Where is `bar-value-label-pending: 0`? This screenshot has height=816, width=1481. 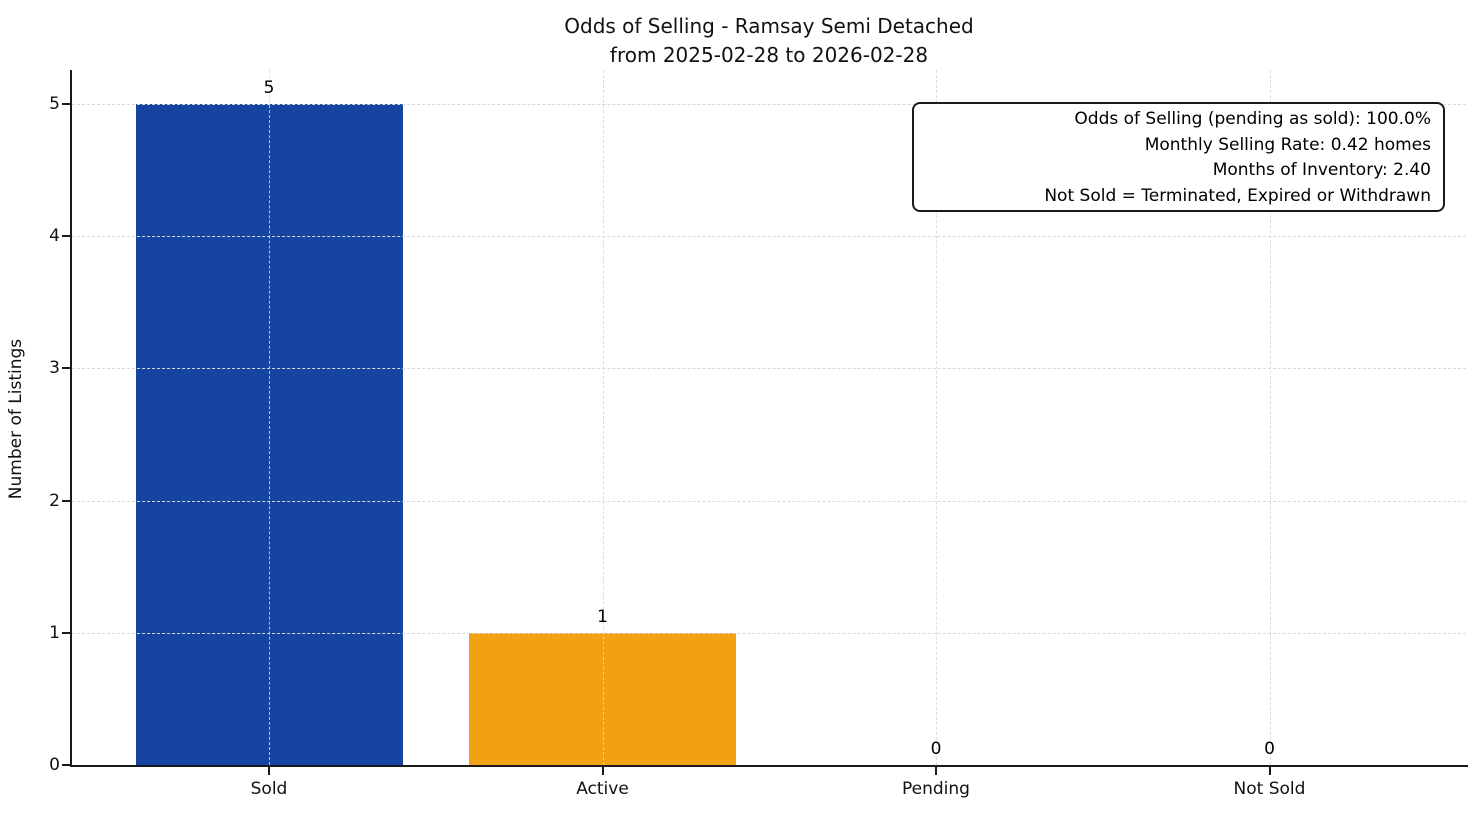
bar-value-label-pending: 0 is located at coordinates (936, 749).